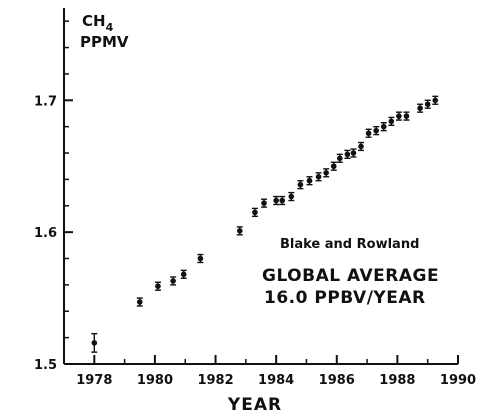 The image size is (503, 418). I want to click on y-tick-label: 1.5, so click(45, 365).